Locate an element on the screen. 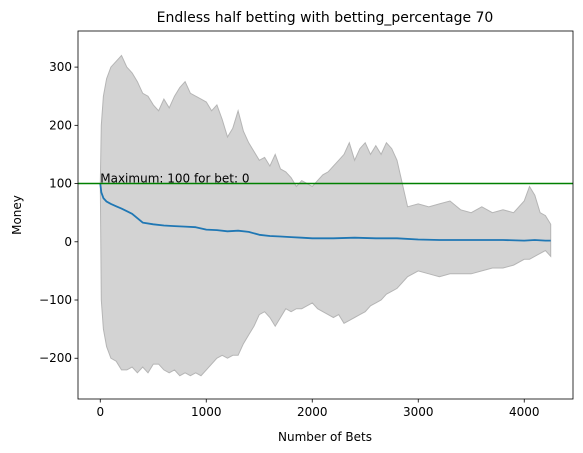 The width and height of the screenshot is (583, 453). y-axis-label: Money is located at coordinates (17, 215).